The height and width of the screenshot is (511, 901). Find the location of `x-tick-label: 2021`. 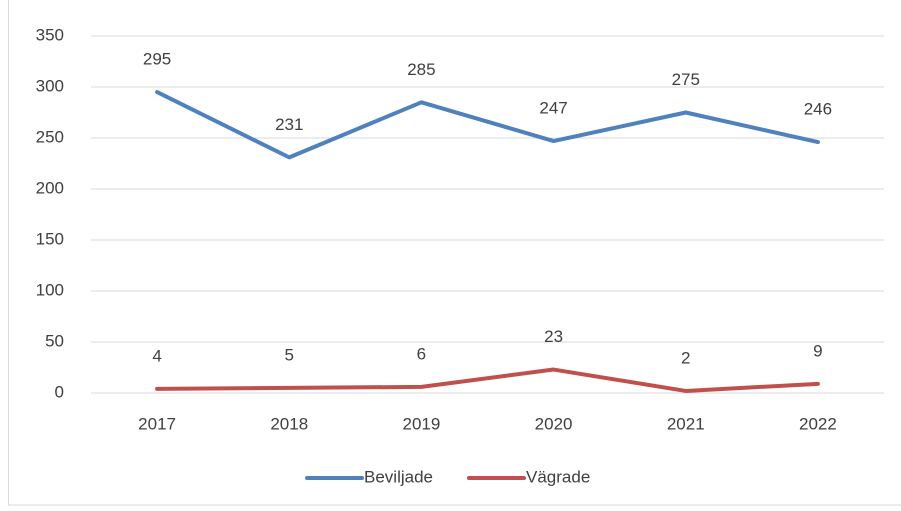

x-tick-label: 2021 is located at coordinates (686, 423).